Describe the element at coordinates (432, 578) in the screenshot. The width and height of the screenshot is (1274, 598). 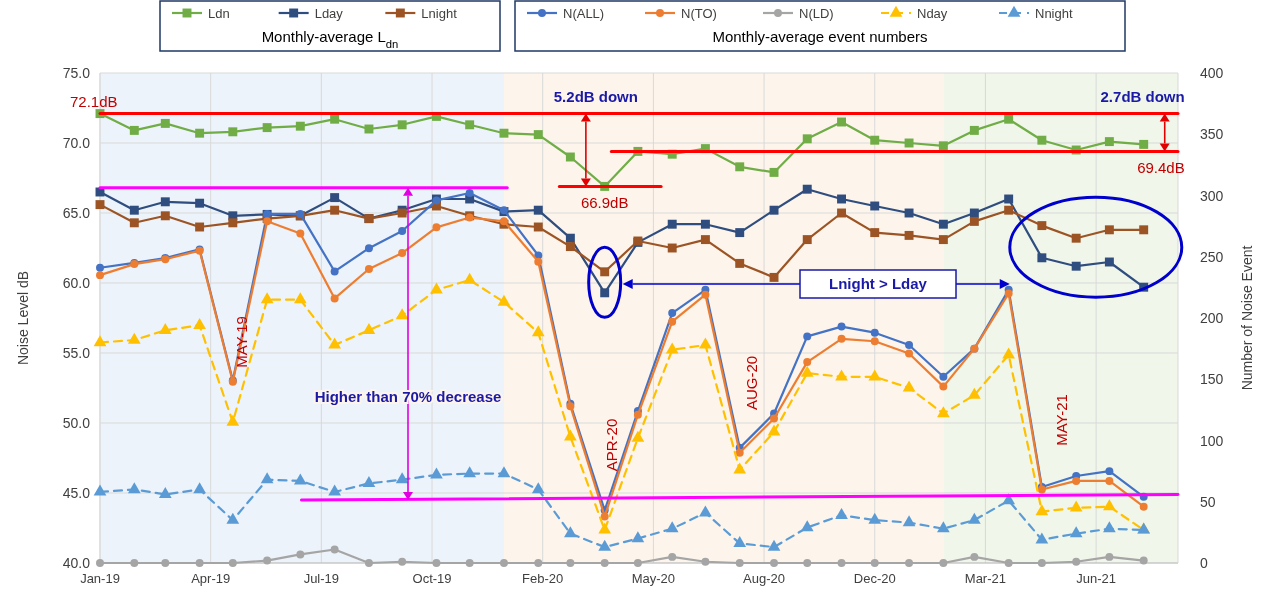
I see `x-tick-label: Oct-19` at that location.